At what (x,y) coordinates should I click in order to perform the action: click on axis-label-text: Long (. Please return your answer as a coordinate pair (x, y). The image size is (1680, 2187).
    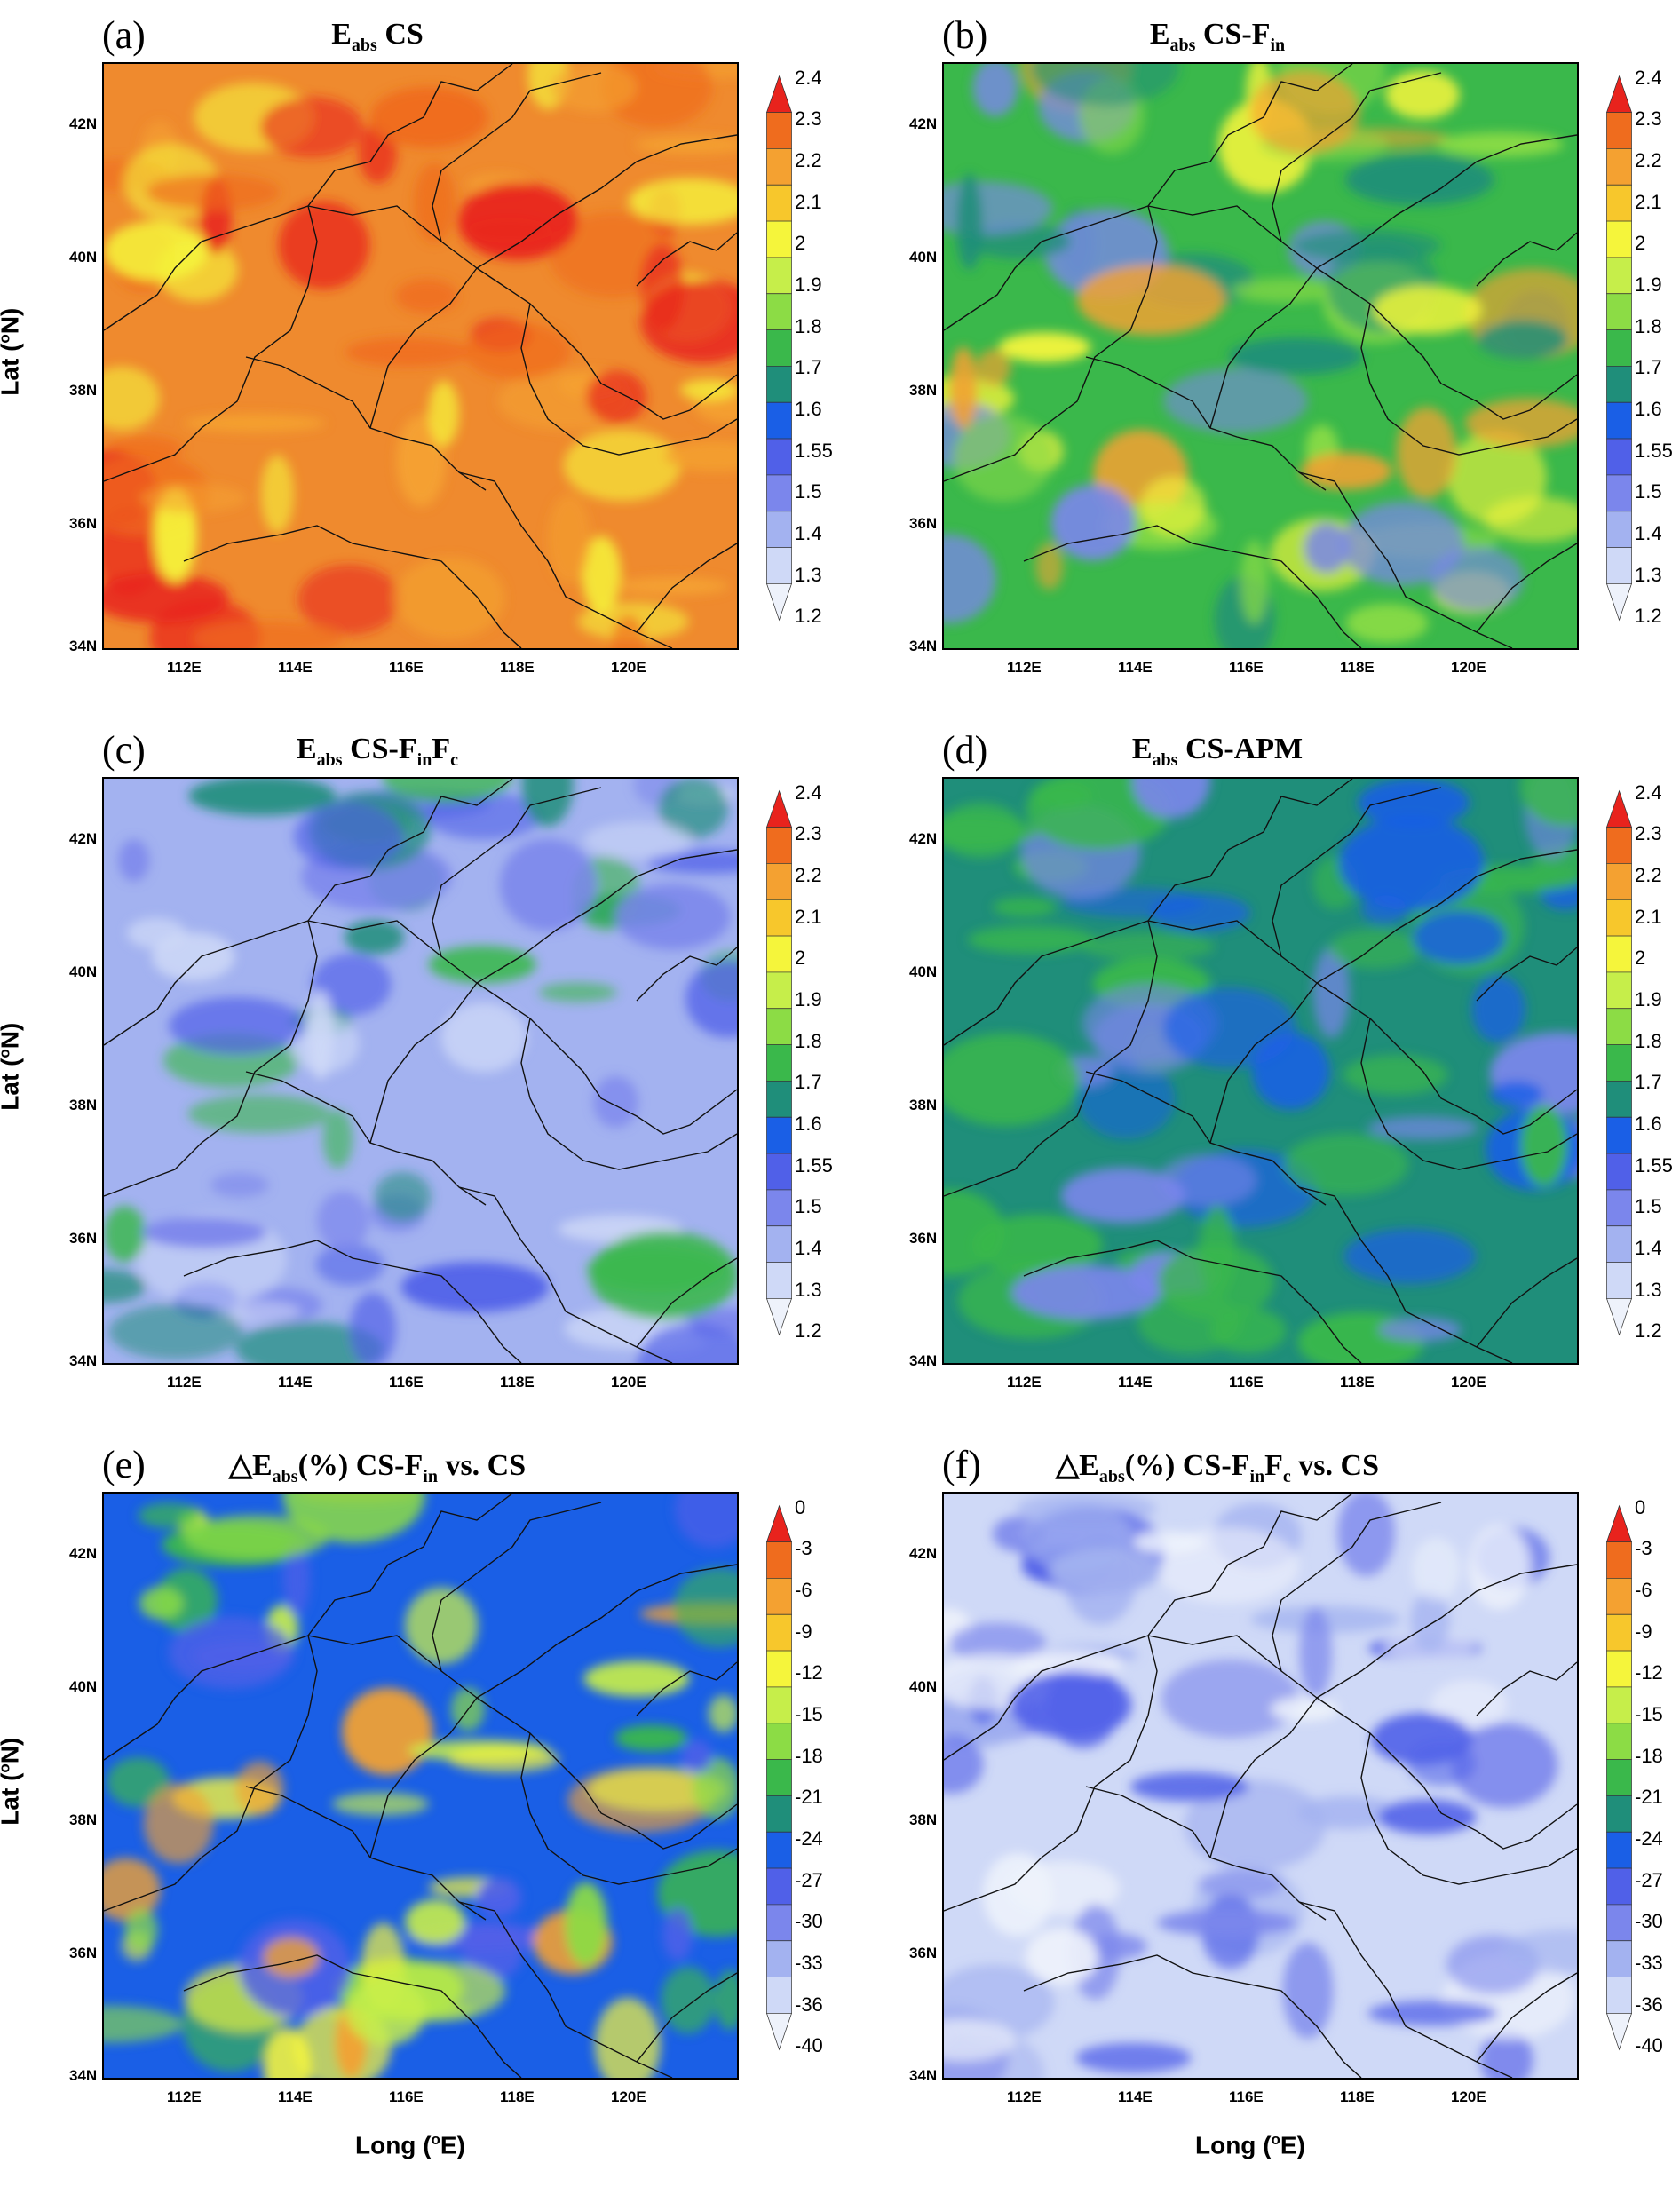
    Looking at the image, I should click on (393, 2145).